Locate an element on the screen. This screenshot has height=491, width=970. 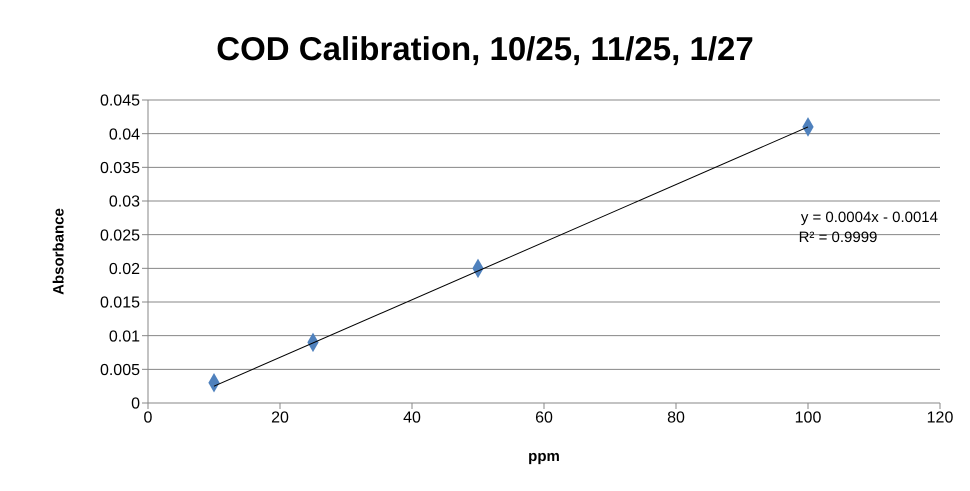
x-tick-label: 100 is located at coordinates (808, 417).